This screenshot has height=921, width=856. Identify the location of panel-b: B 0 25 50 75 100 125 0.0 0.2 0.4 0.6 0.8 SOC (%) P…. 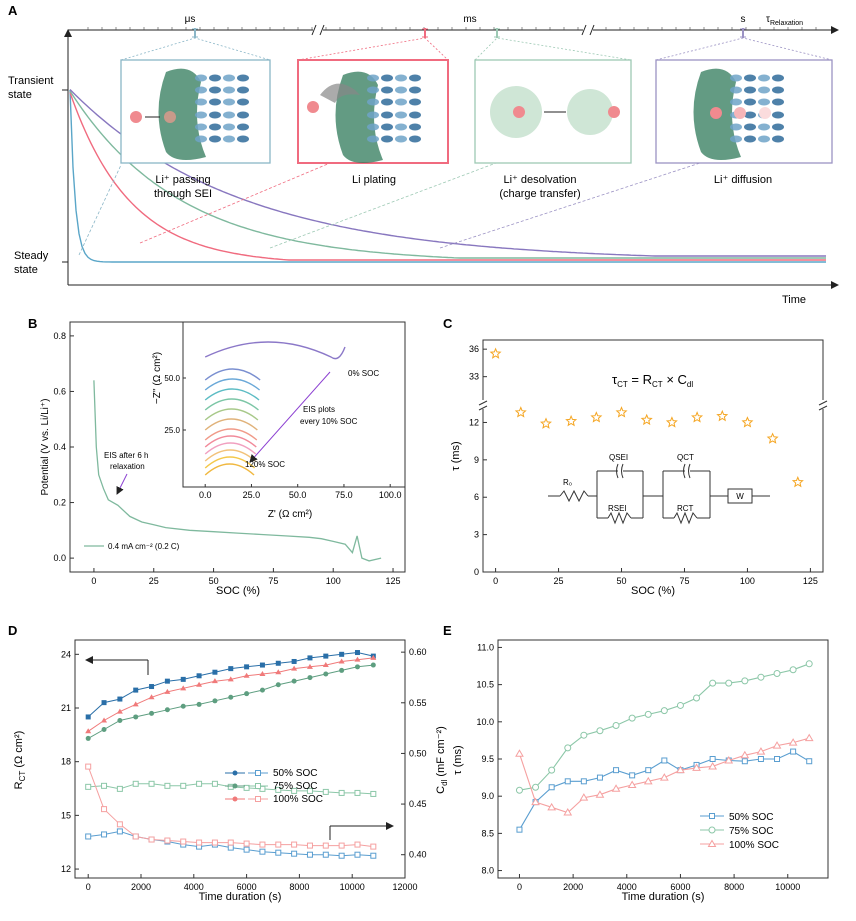
(217, 456).